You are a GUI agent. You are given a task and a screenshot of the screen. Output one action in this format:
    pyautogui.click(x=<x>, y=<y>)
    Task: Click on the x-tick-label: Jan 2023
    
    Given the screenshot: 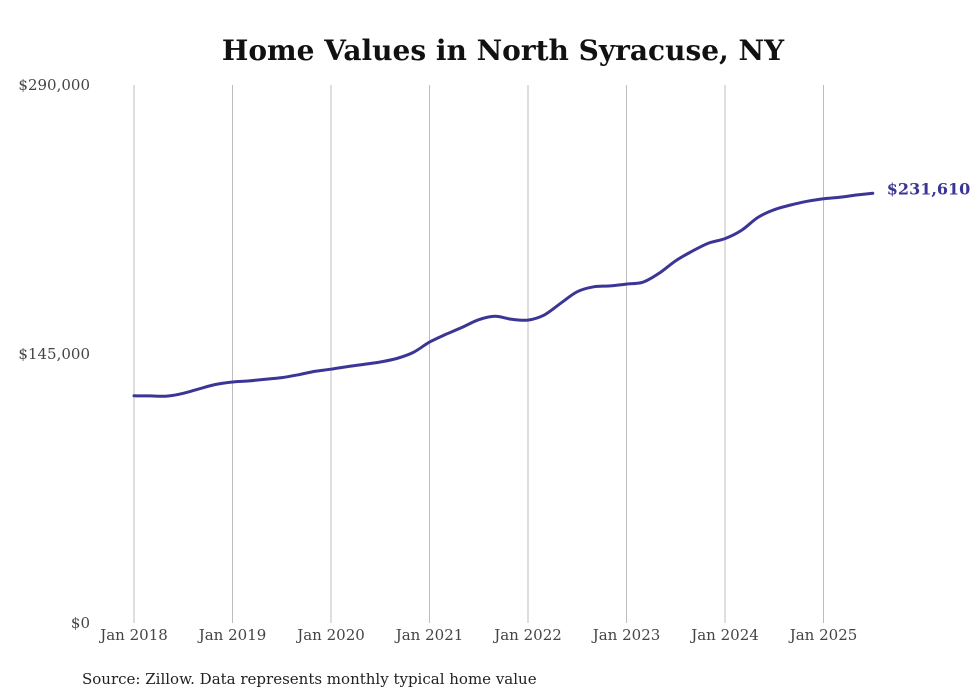 What is the action you would take?
    pyautogui.click(x=626, y=635)
    